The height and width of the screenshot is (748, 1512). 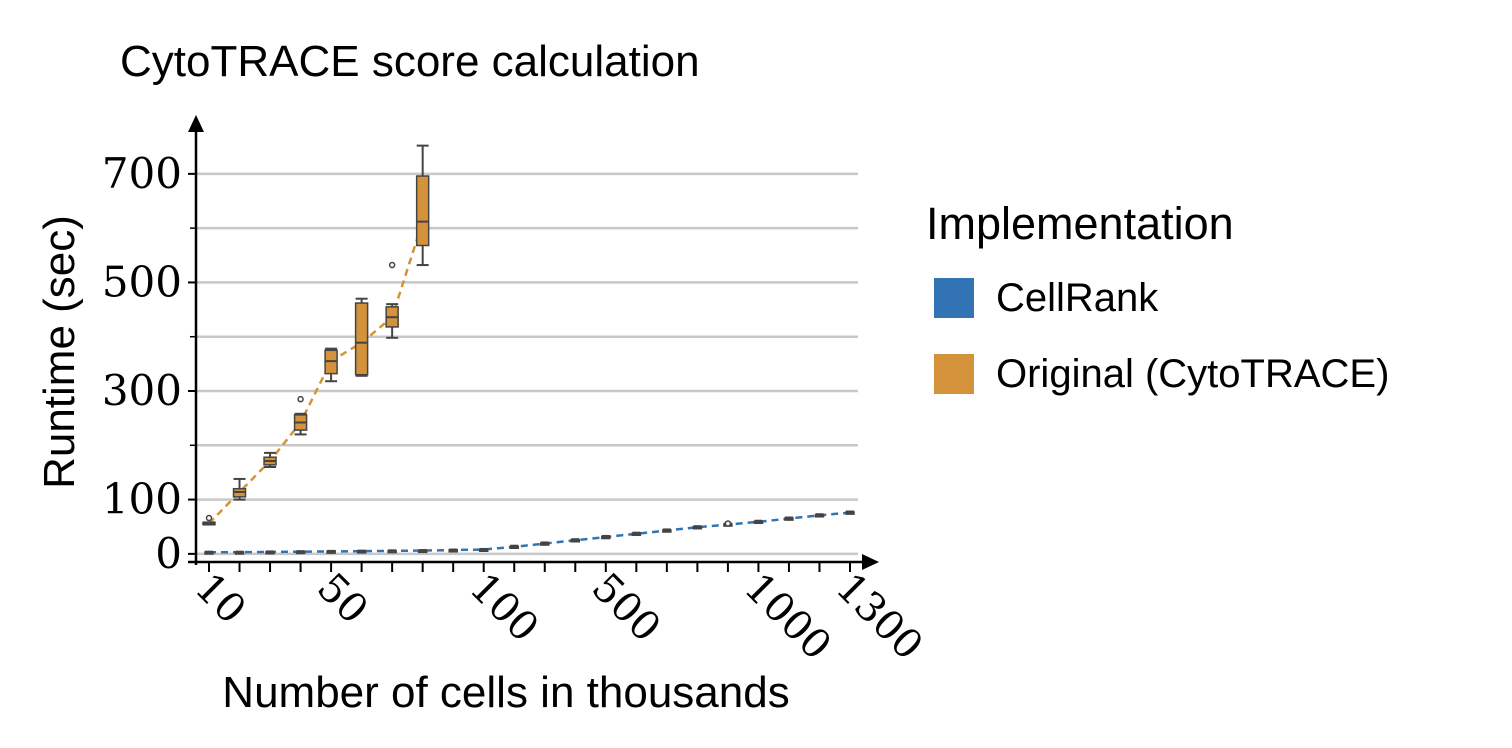 I want to click on legend-label-cellrank: CellRank, so click(x=1077, y=297).